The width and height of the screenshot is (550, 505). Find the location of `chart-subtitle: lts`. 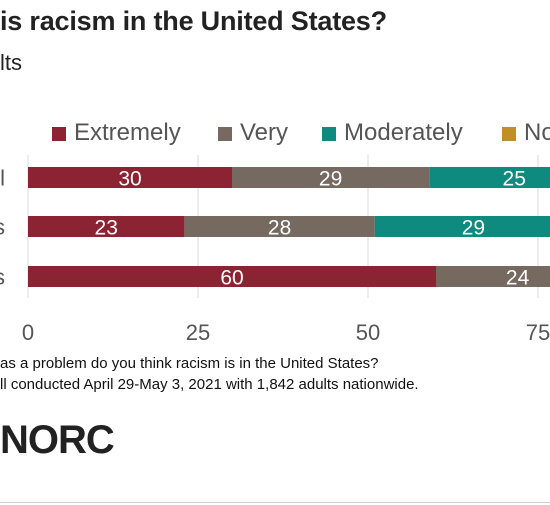

chart-subtitle: lts is located at coordinates (11, 62).